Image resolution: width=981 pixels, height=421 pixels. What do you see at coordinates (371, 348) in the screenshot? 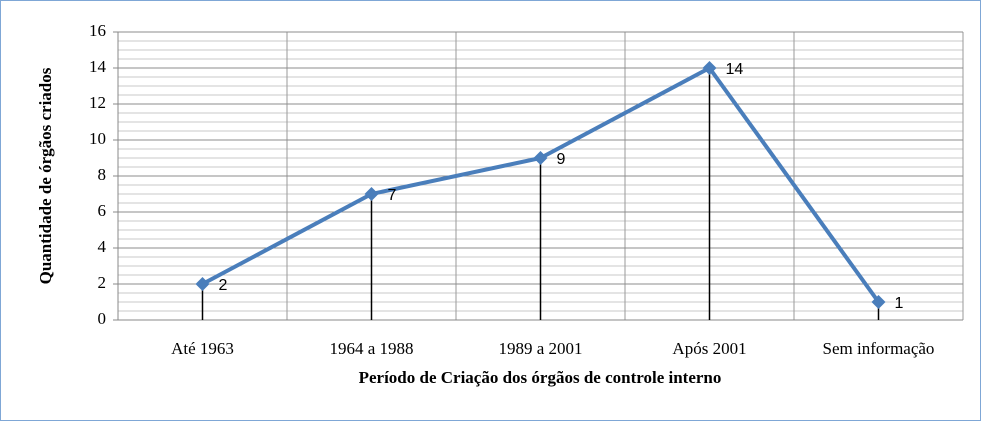
I see `x-tick-label: 1964 a 1988` at bounding box center [371, 348].